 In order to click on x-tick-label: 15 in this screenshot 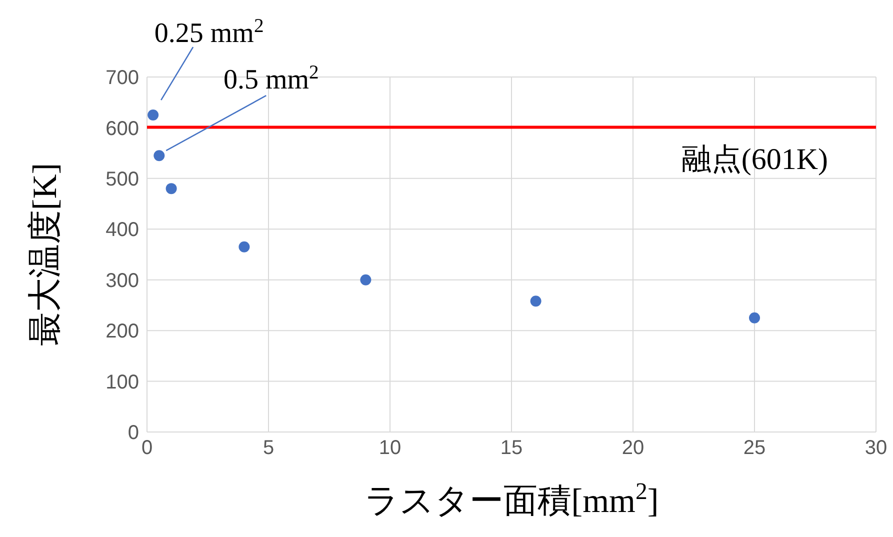, I will do `click(511, 448)`.